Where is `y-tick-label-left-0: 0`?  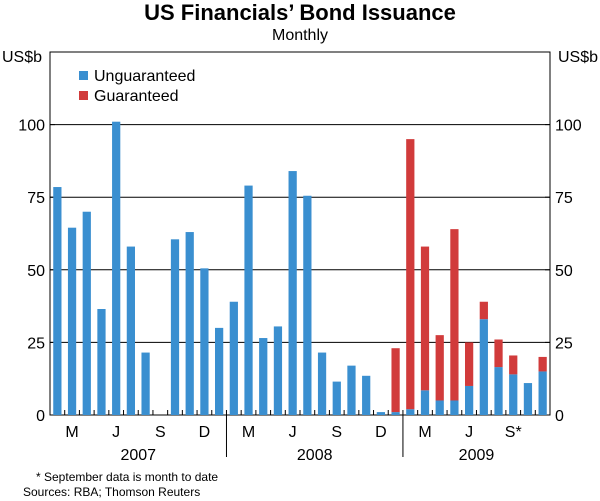 y-tick-label-left-0: 0 is located at coordinates (40, 416).